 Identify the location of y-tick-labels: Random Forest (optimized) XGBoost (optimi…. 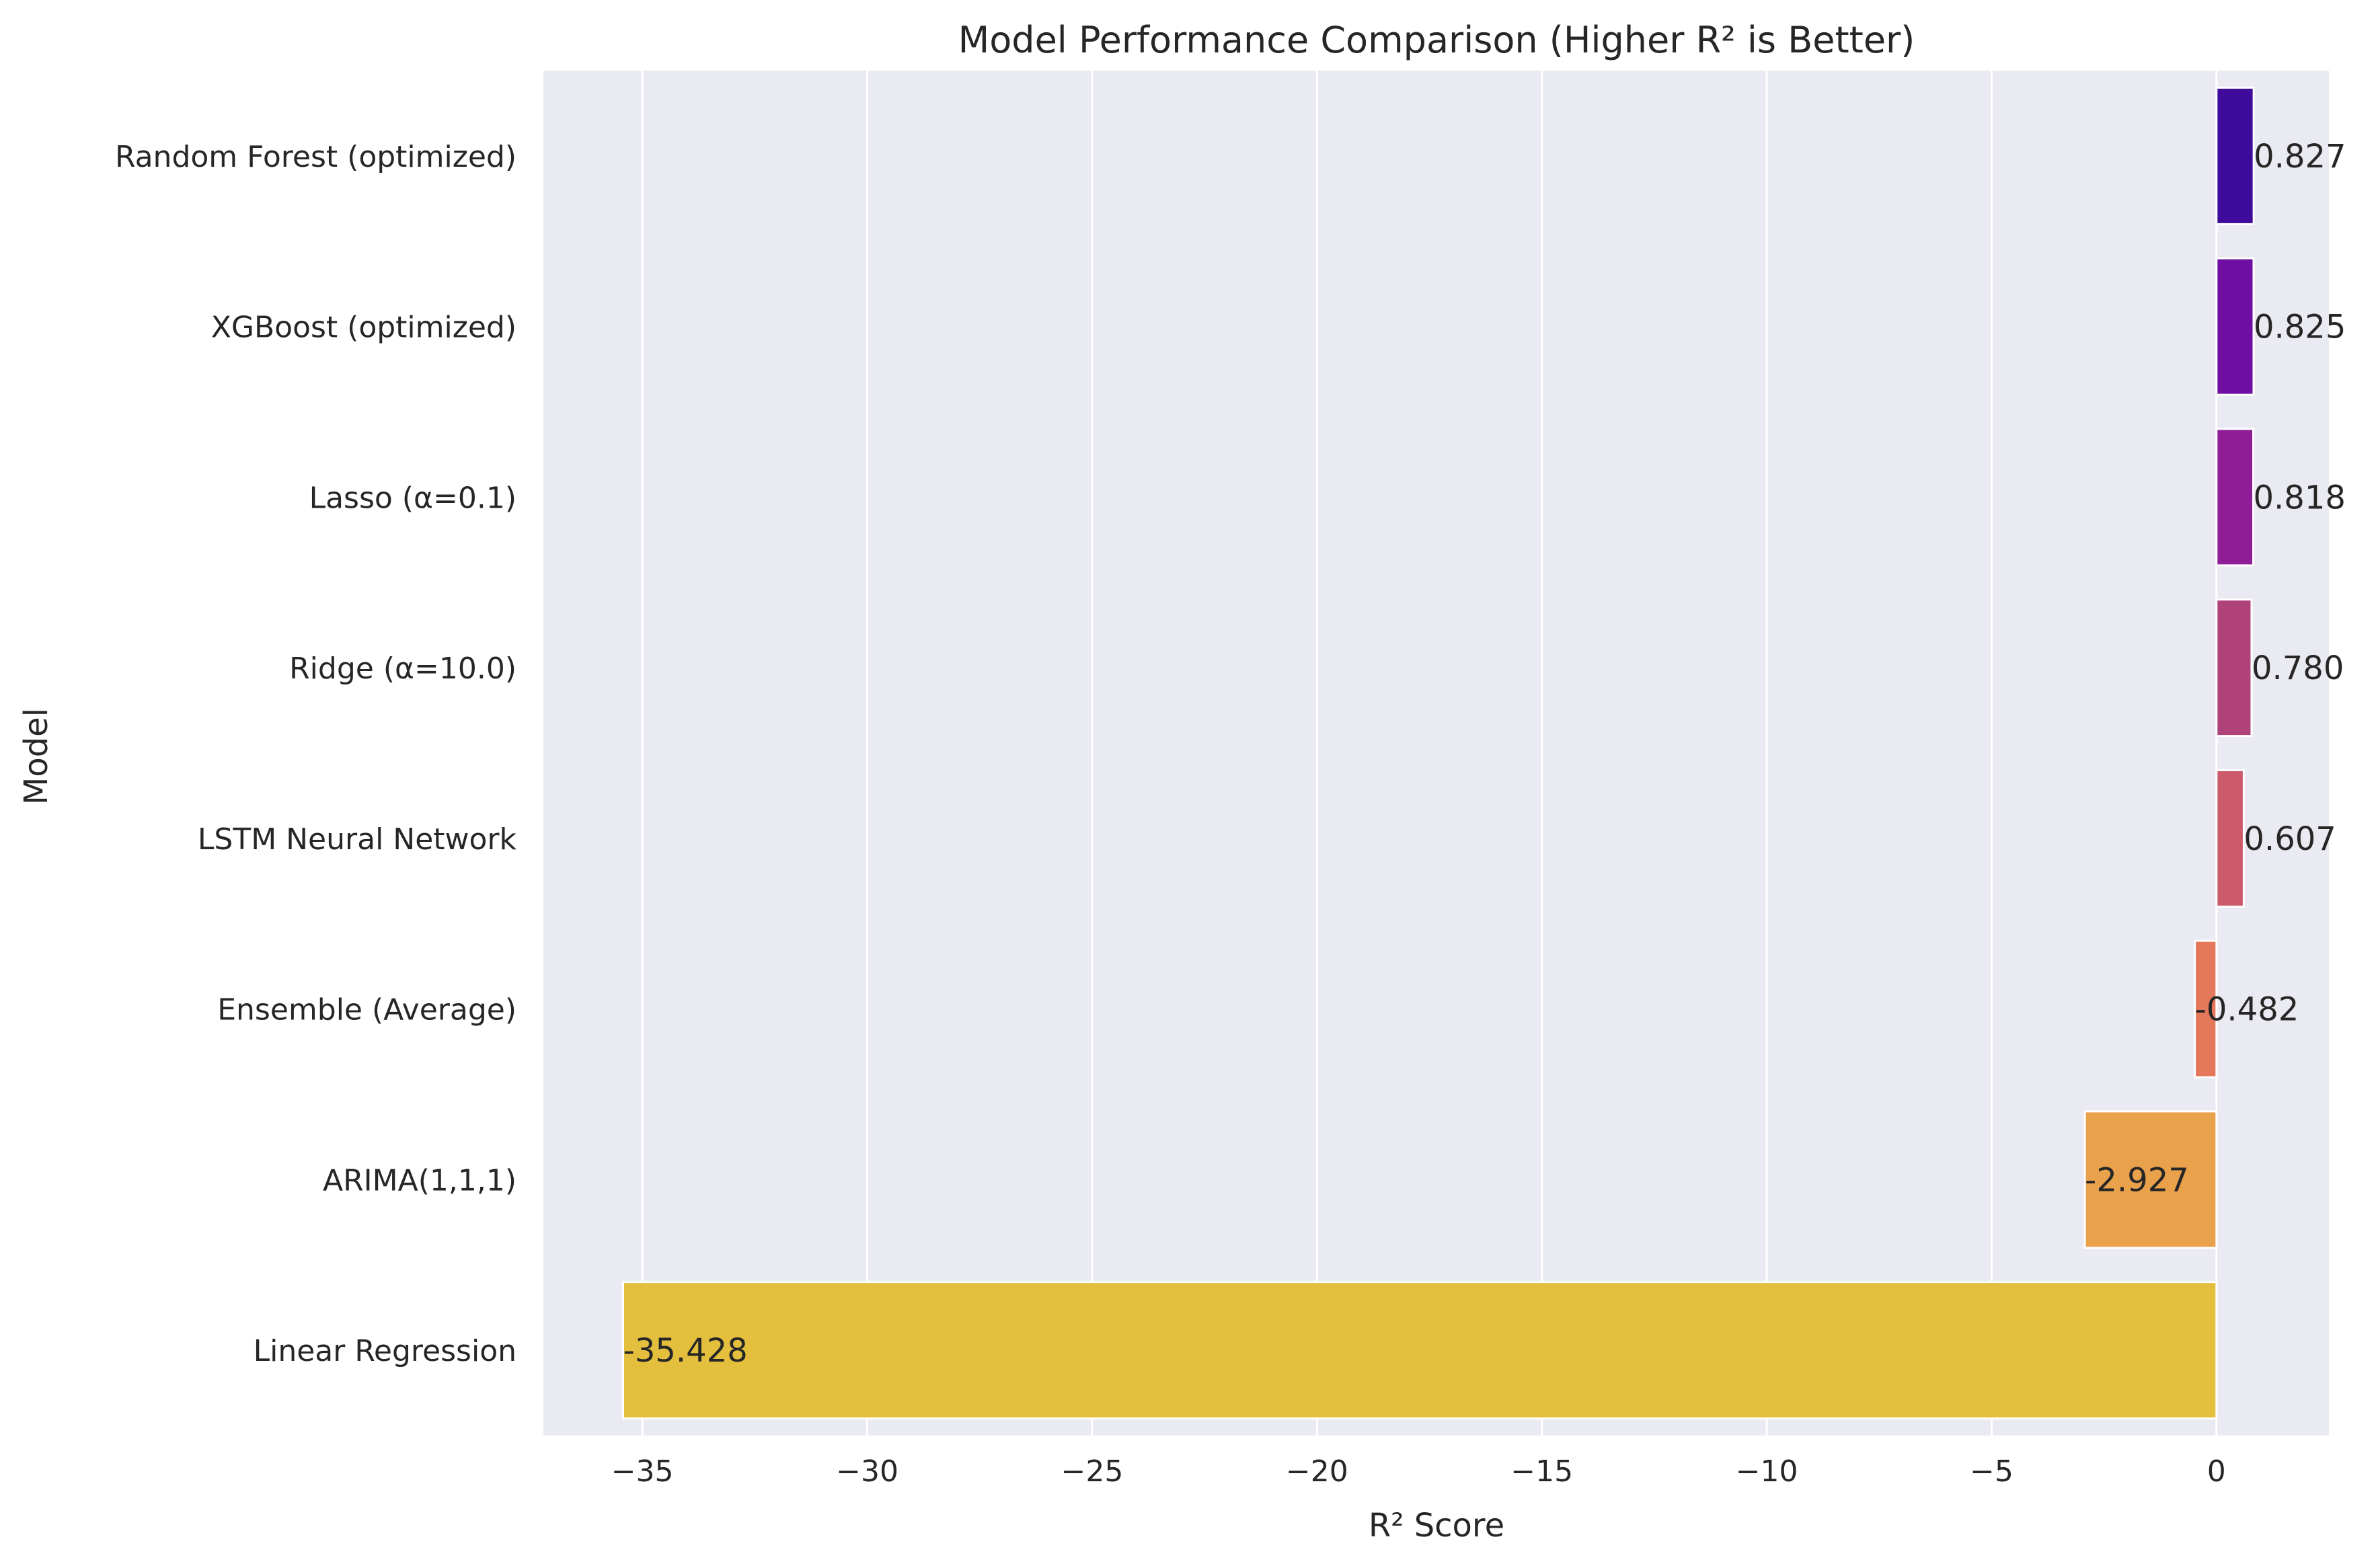
(316, 754).